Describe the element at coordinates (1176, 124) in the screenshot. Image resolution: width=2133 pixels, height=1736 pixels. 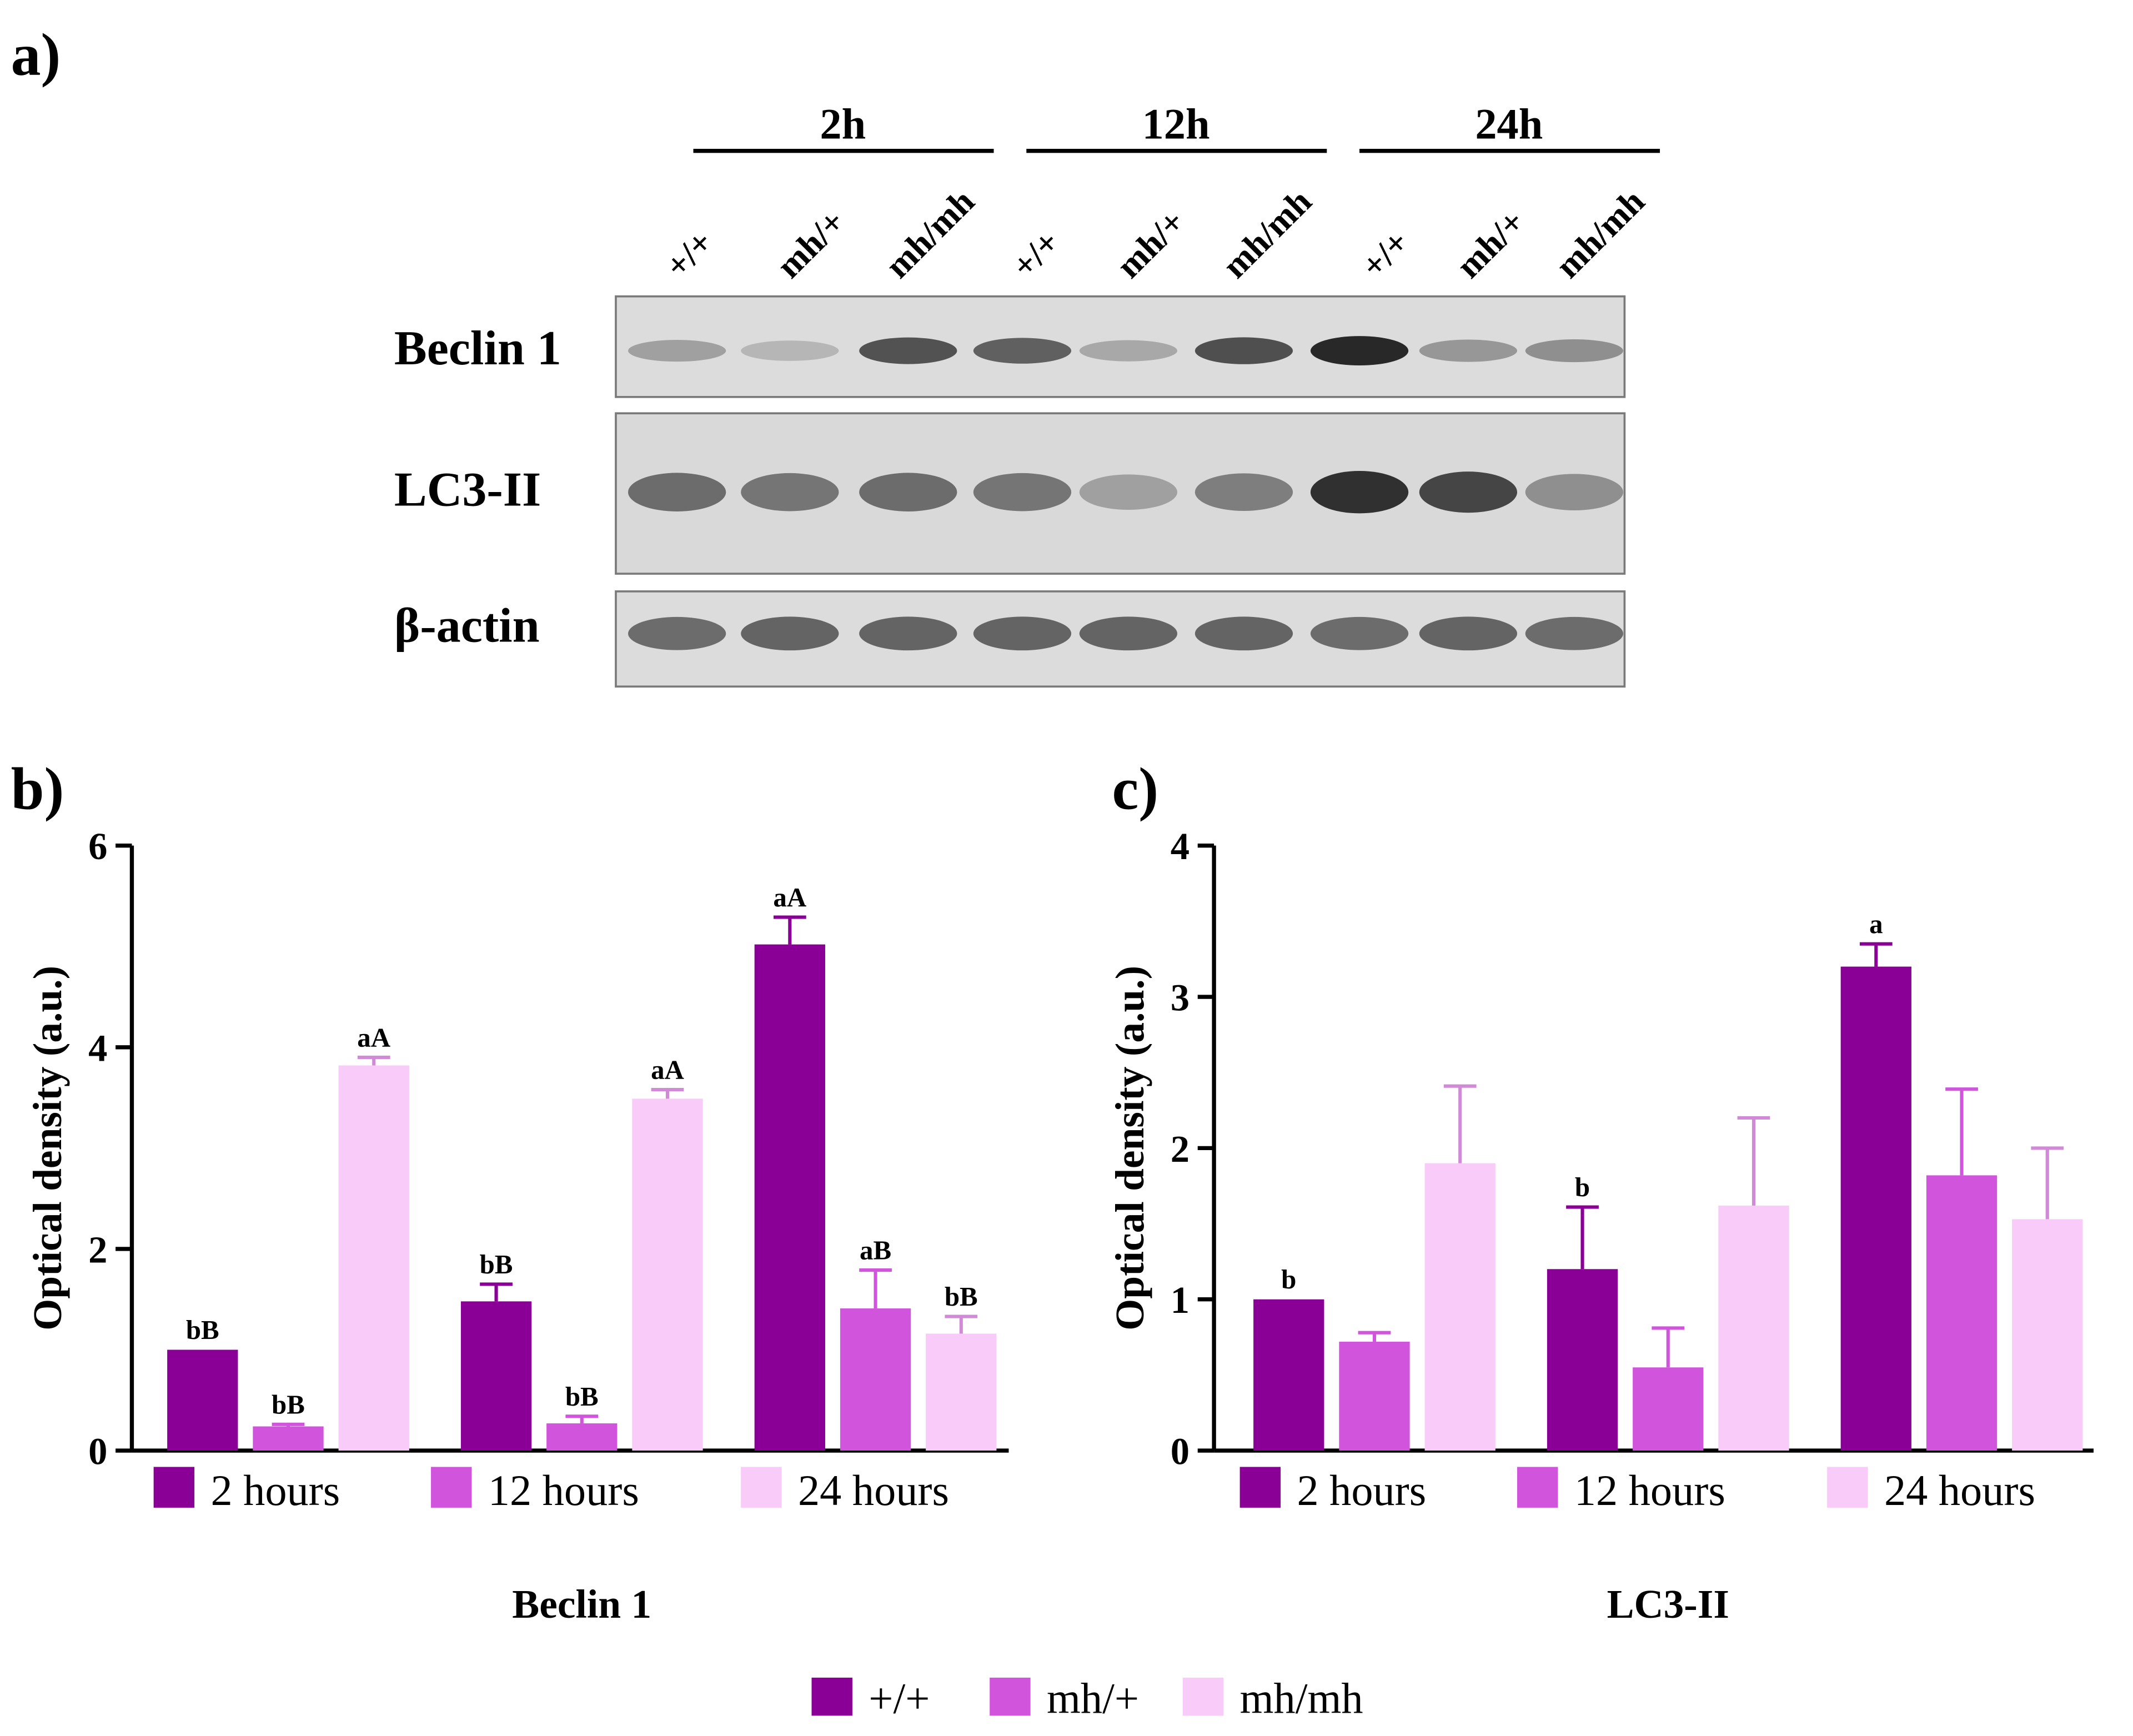
I see `time-label-12h: 12h` at that location.